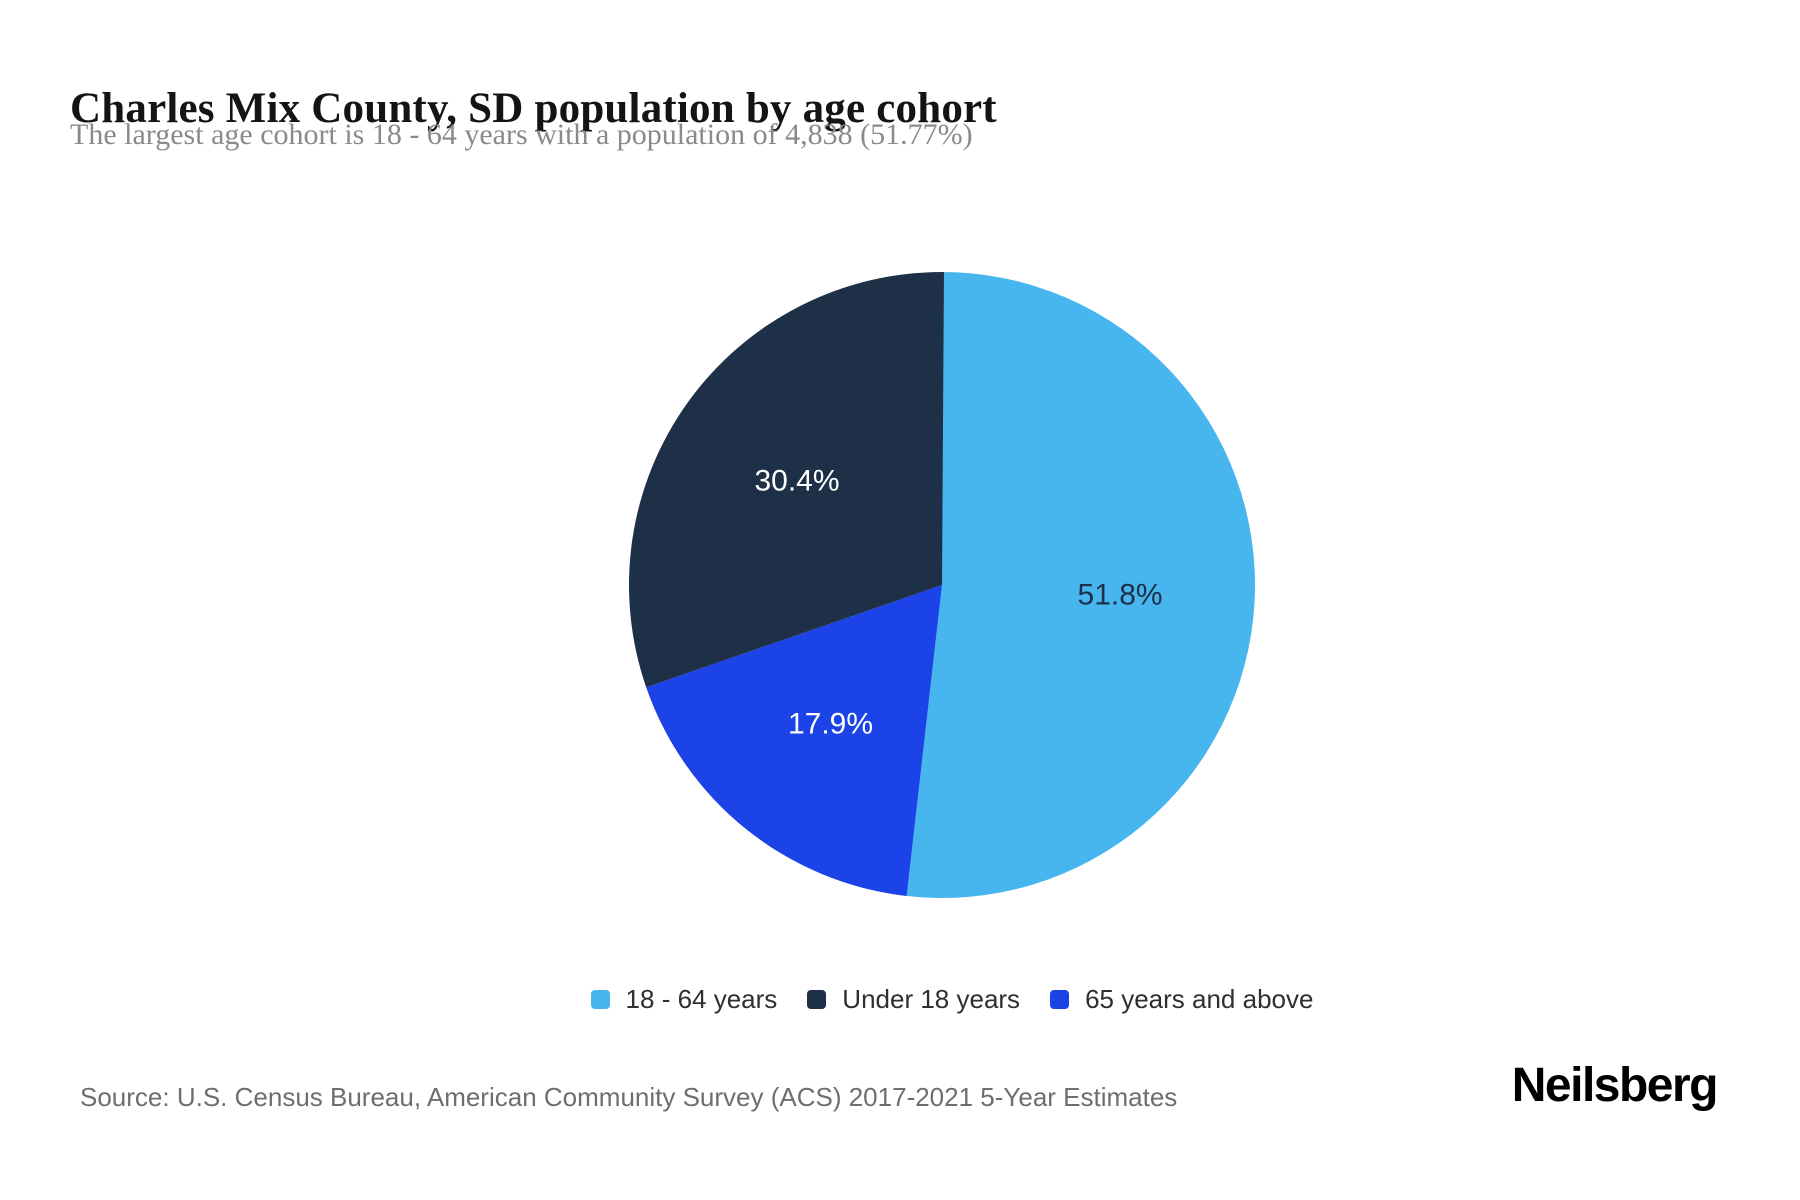 This screenshot has height=1200, width=1800. What do you see at coordinates (1120, 595) in the screenshot?
I see `pie-slice-label: 51.8%` at bounding box center [1120, 595].